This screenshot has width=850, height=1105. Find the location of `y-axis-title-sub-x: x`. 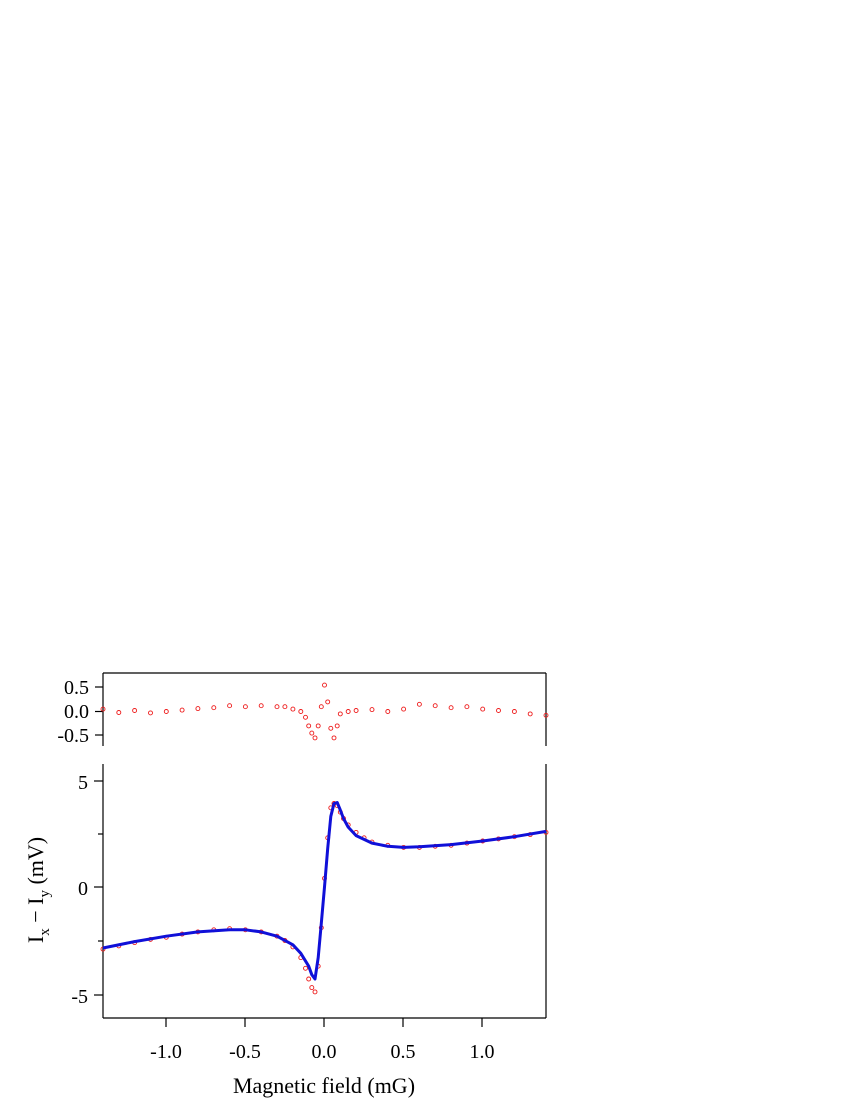

y-axis-title-sub-x: x is located at coordinates (45, 932).